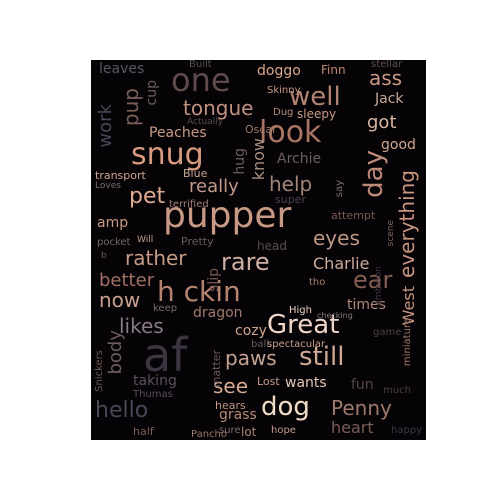 The image size is (504, 504). I want to click on word-spectacular: spectacular, so click(296, 344).